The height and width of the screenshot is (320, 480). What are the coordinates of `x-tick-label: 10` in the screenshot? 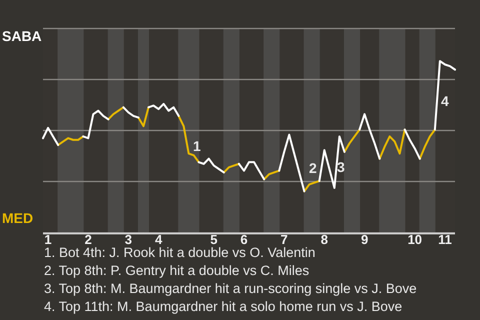 It's located at (415, 239).